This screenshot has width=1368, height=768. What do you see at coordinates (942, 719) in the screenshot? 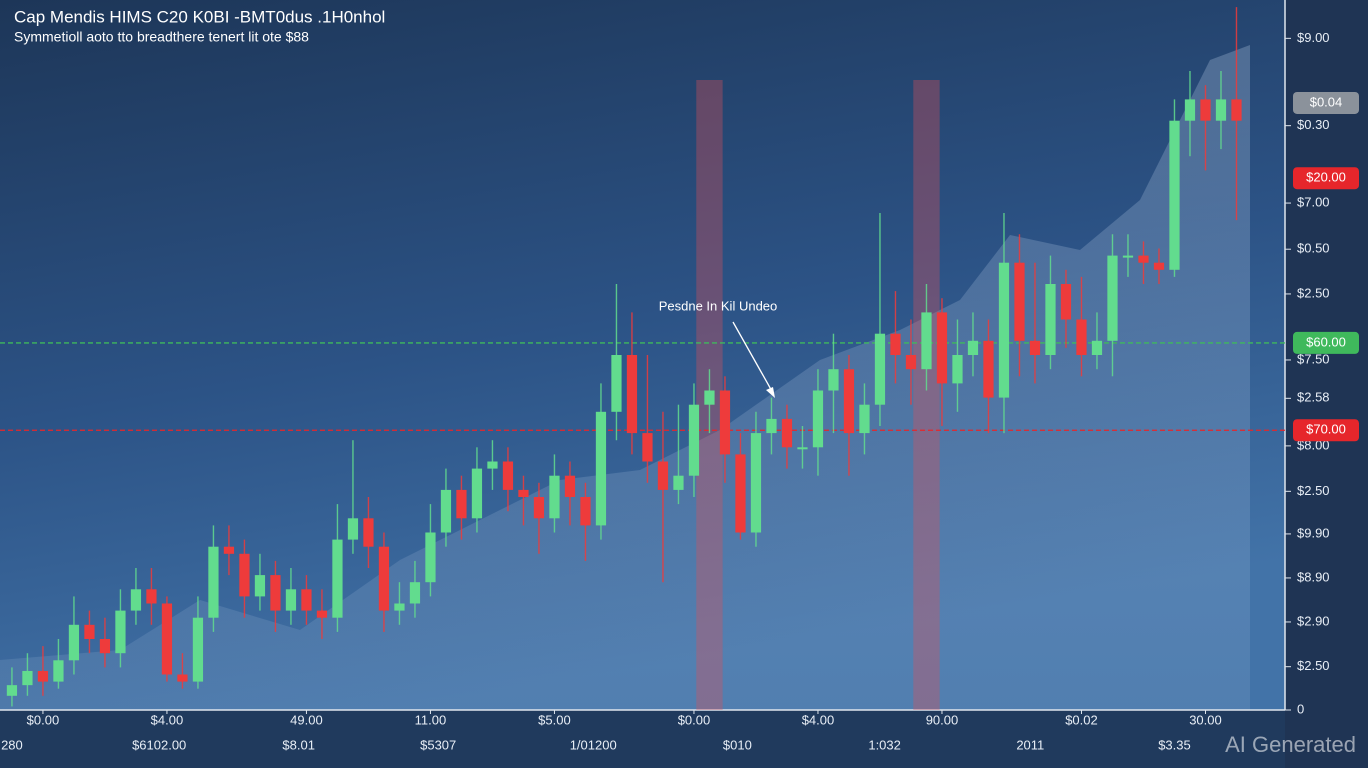
I see `x-tick-label: 90.00` at bounding box center [942, 719].